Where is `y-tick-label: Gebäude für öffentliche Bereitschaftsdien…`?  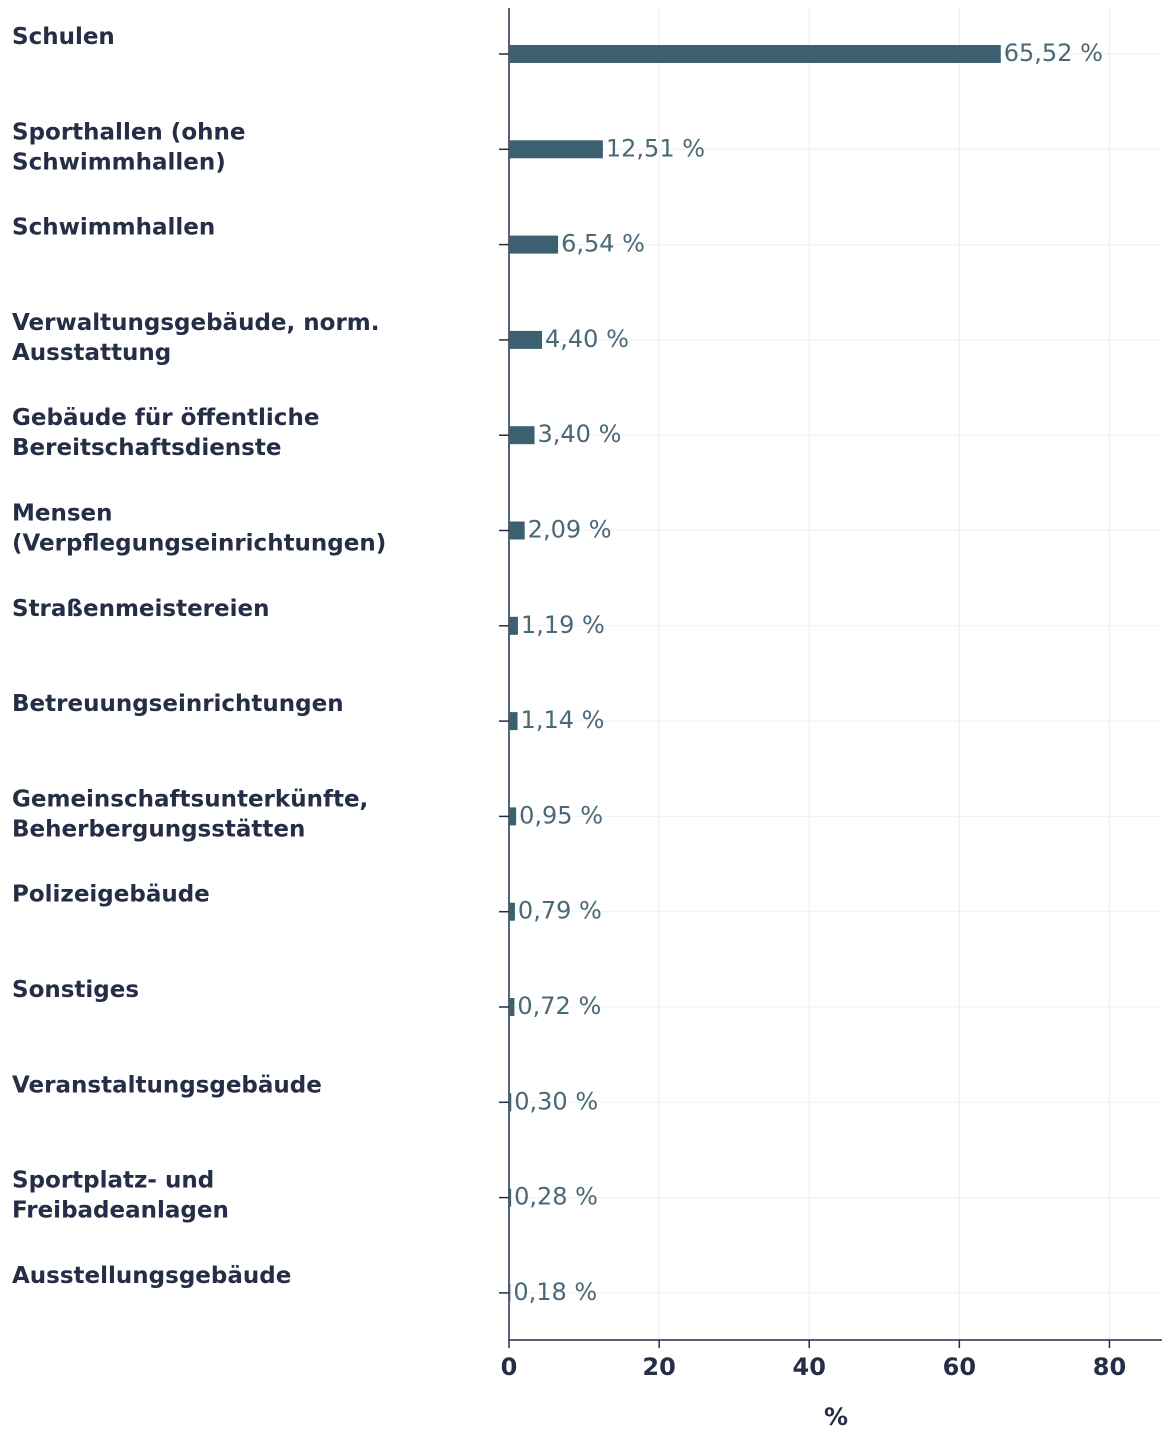 y-tick-label: Gebäude für öffentliche Bereitschaftsdien… is located at coordinates (165, 433).